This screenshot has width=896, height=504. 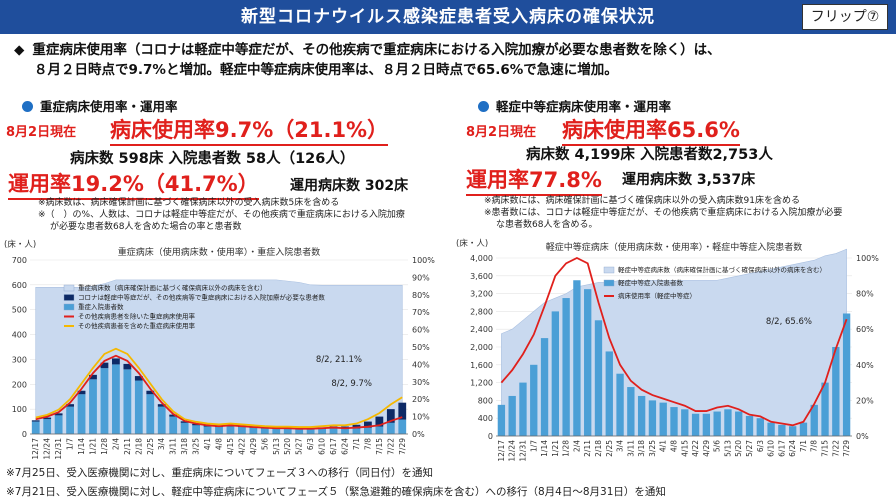 I want to click on x-tick-label: 1/7, so click(x=70, y=444).